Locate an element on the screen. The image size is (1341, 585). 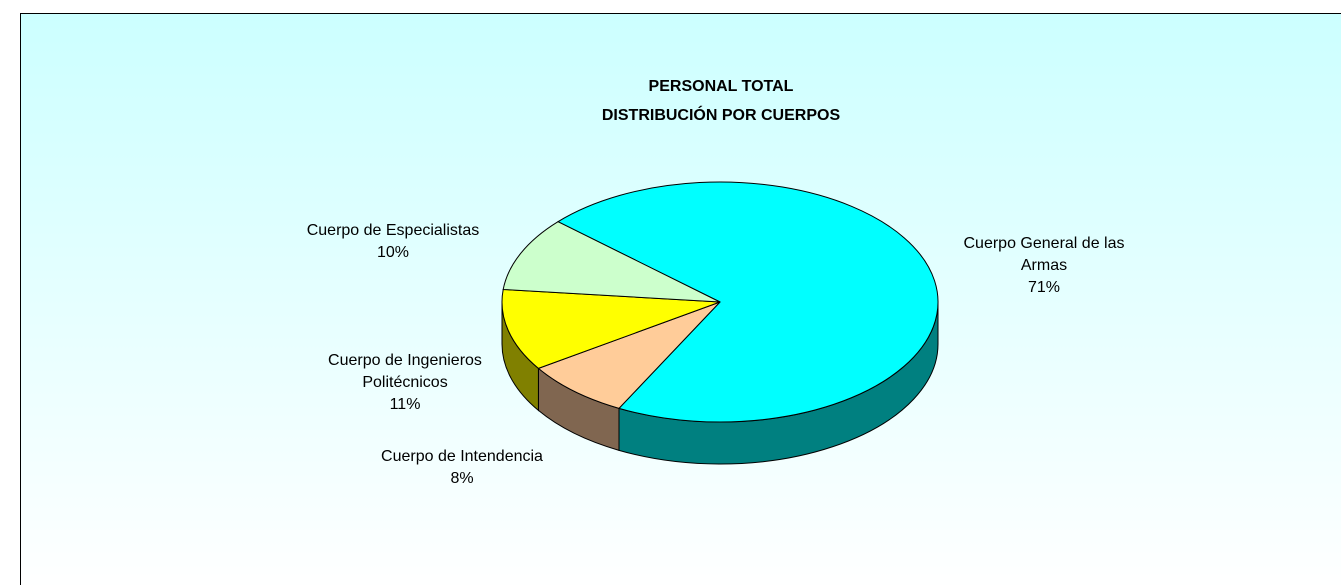
category-label: Cuerpo de Ingenieros Politécnicos is located at coordinates (405, 371).